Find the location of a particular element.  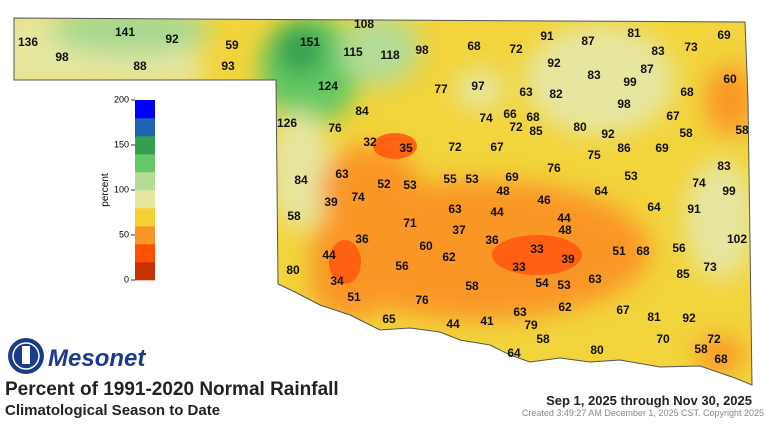

station-value: 82 is located at coordinates (556, 94).